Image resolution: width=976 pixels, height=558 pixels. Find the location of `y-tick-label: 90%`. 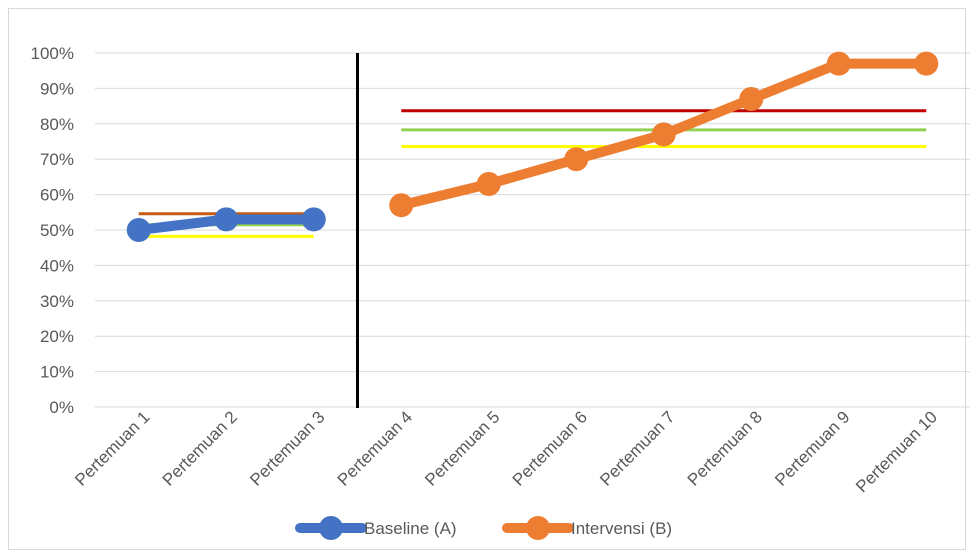

y-tick-label: 90% is located at coordinates (57, 88).